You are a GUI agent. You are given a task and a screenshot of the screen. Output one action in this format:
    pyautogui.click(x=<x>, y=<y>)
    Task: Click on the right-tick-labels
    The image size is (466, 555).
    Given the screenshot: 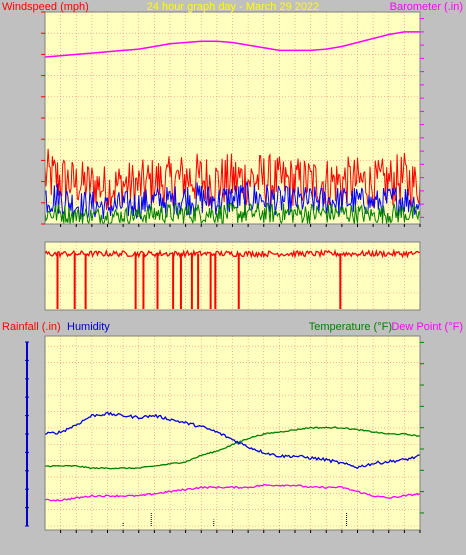 What is the action you would take?
    pyautogui.click(x=422, y=118)
    